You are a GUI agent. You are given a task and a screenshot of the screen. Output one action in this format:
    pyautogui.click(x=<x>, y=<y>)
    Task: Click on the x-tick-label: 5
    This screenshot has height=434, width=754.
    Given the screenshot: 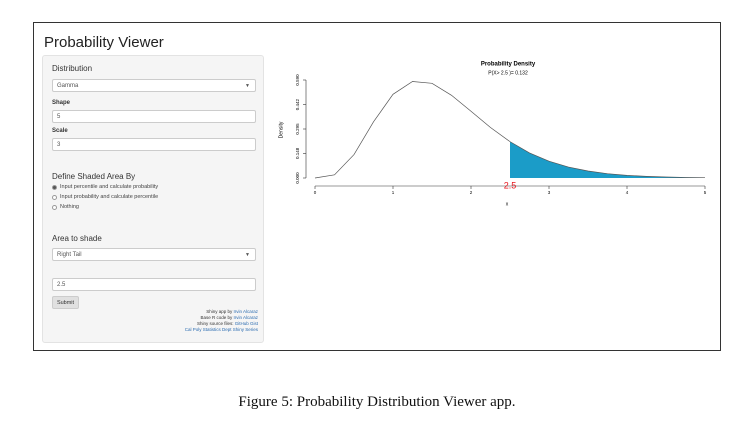 What is the action you would take?
    pyautogui.click(x=705, y=192)
    